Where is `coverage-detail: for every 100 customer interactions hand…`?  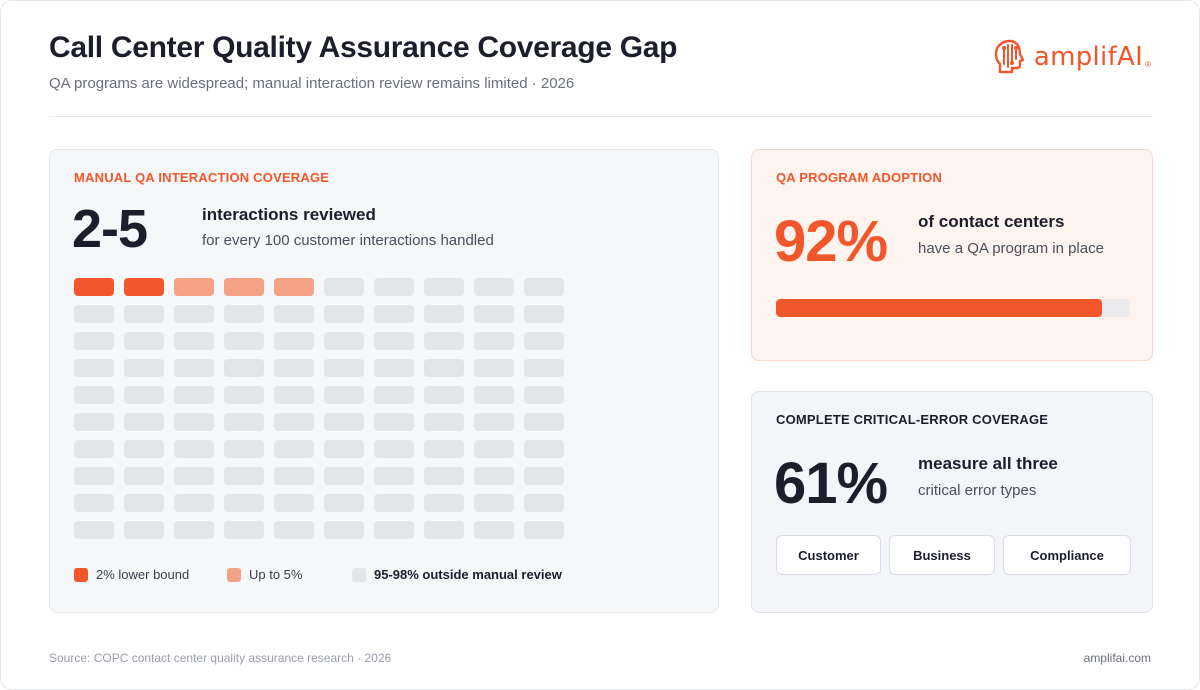 coverage-detail: for every 100 customer interactions hand… is located at coordinates (348, 240).